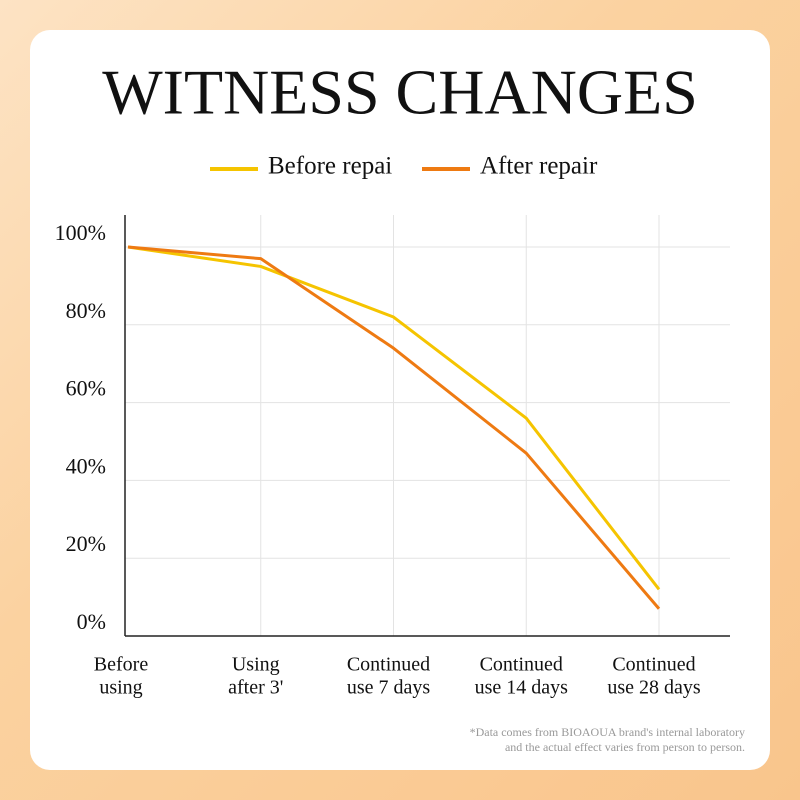 Image resolution: width=800 pixels, height=800 pixels. What do you see at coordinates (522, 688) in the screenshot?
I see `x-tick-label: use 14 days` at bounding box center [522, 688].